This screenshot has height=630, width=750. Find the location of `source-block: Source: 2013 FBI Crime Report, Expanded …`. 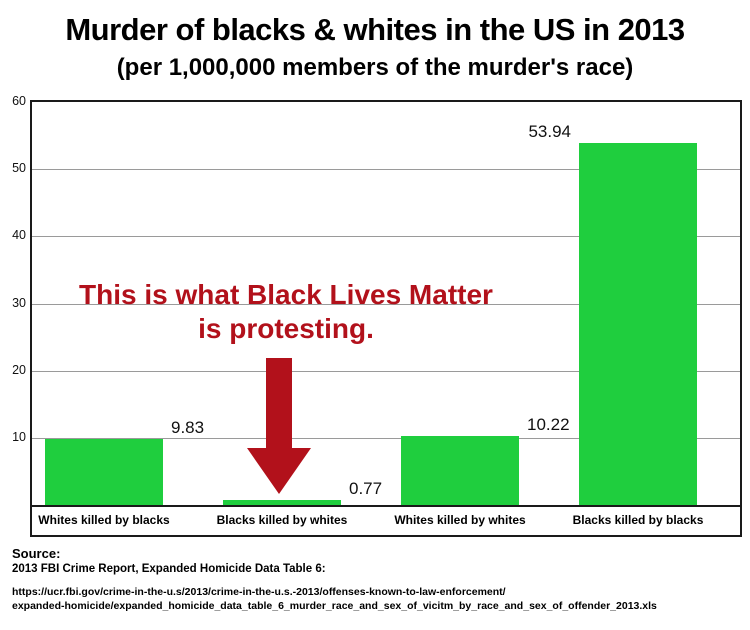

source-block: Source: 2013 FBI Crime Report, Expanded … is located at coordinates (377, 579).